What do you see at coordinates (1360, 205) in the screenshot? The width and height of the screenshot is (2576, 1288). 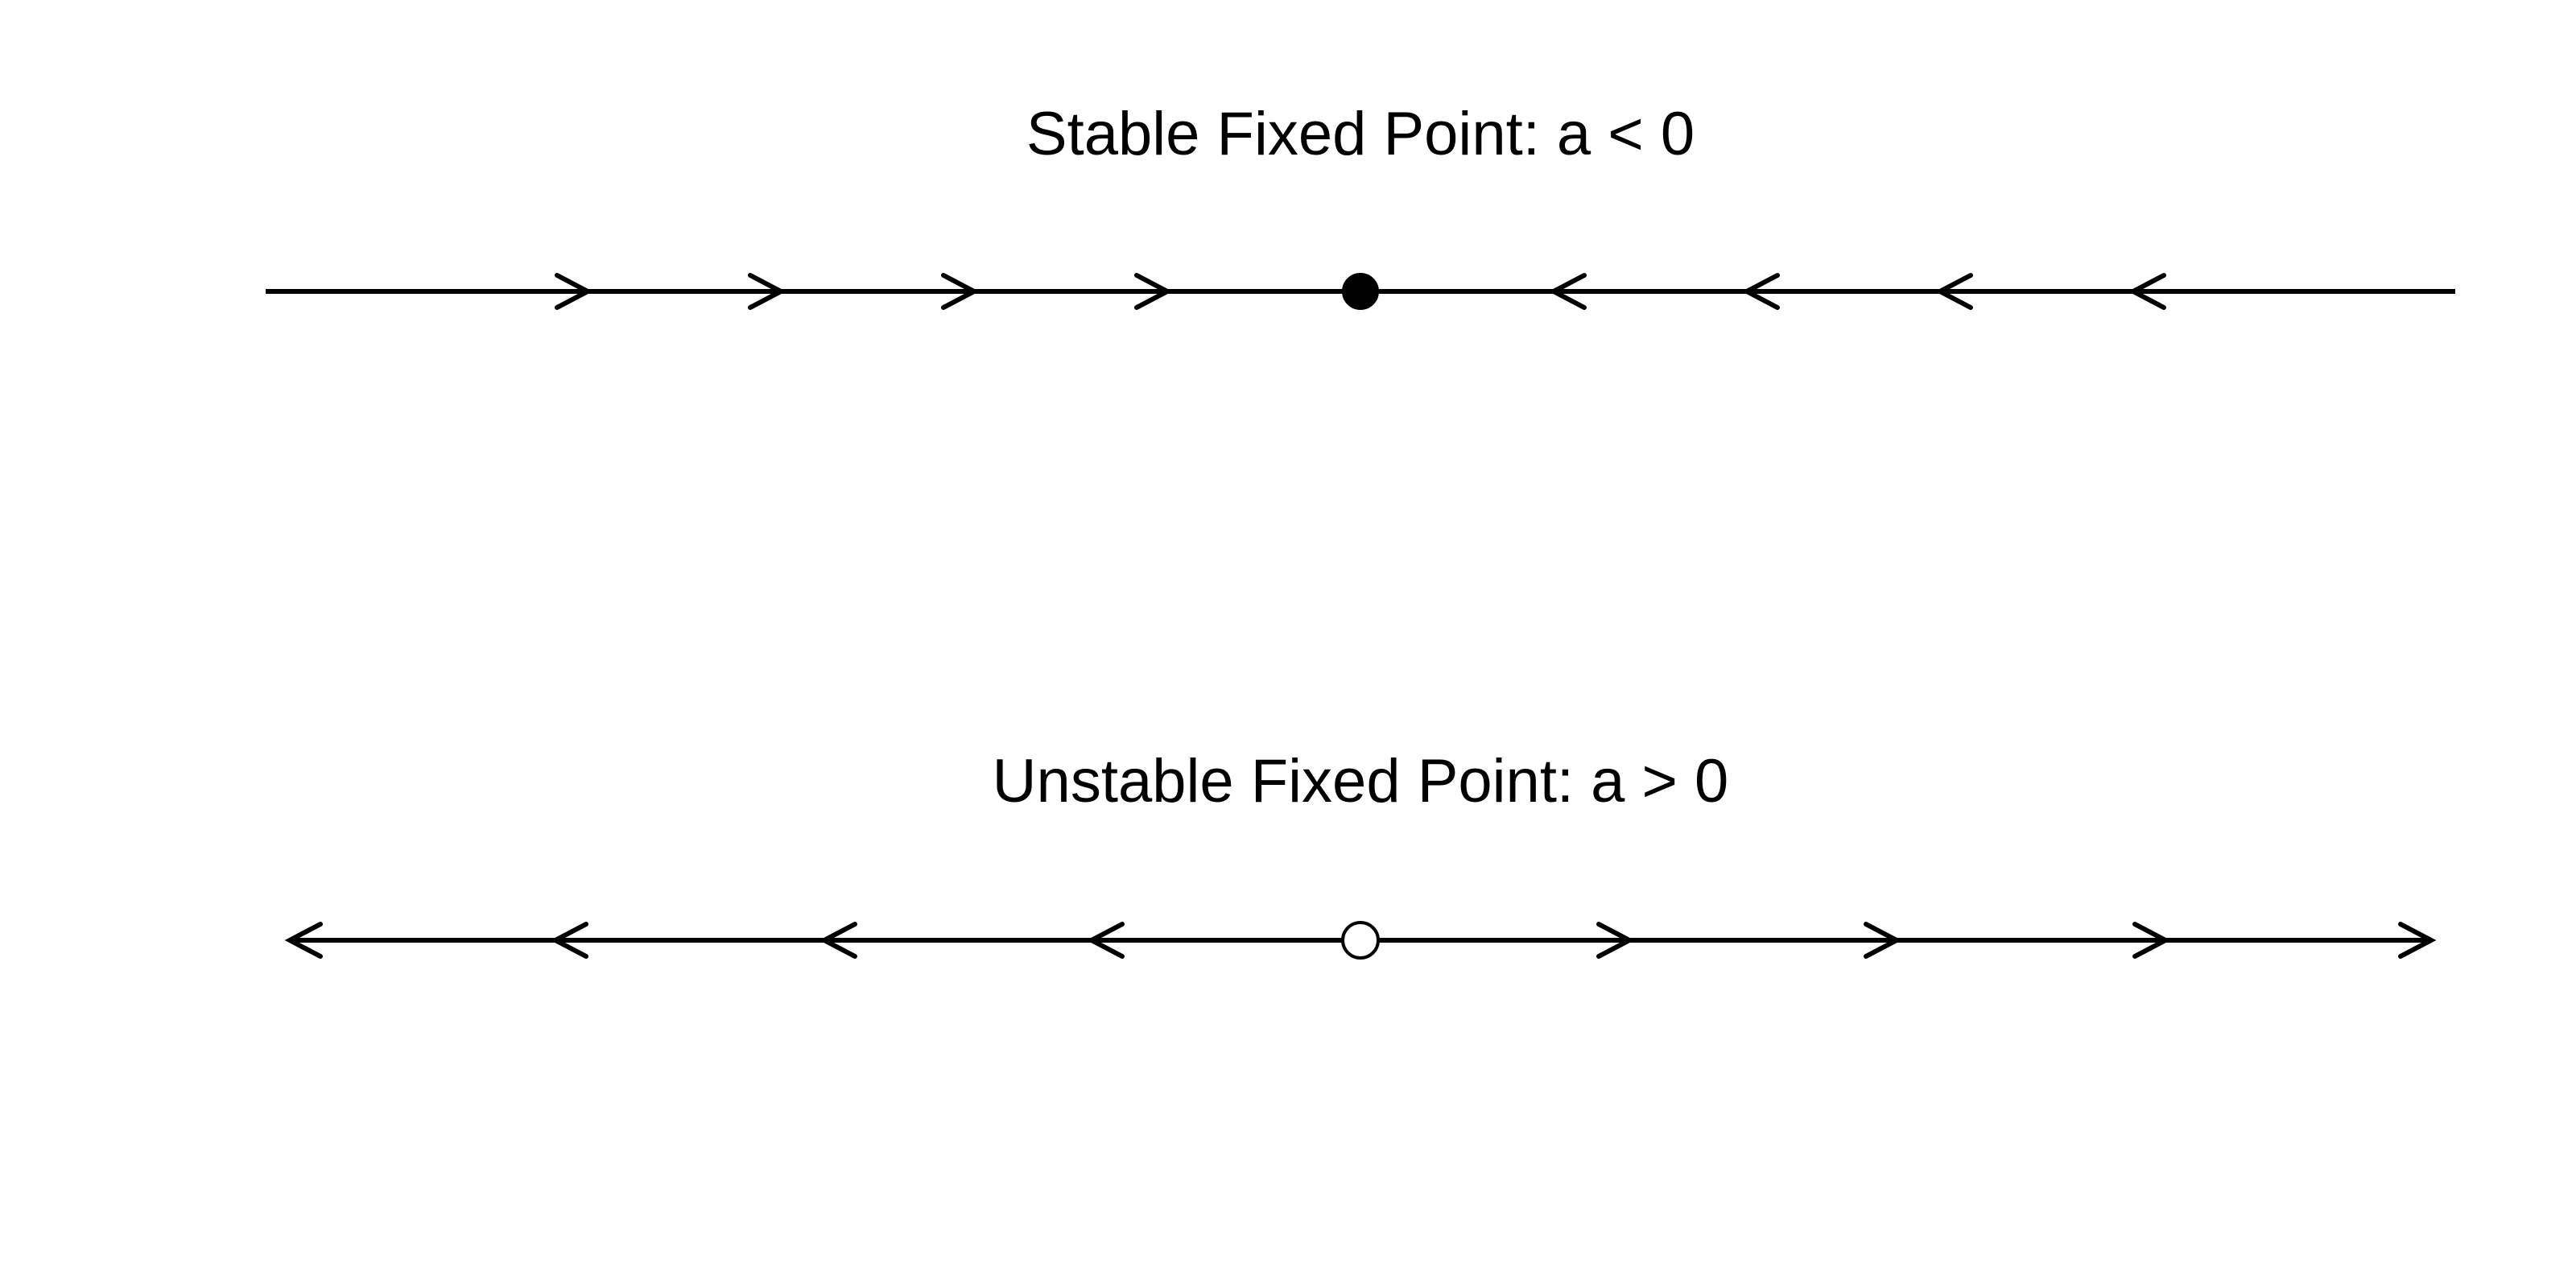 I see `stable-panel: Stable Fixed Point: a < 0` at bounding box center [1360, 205].